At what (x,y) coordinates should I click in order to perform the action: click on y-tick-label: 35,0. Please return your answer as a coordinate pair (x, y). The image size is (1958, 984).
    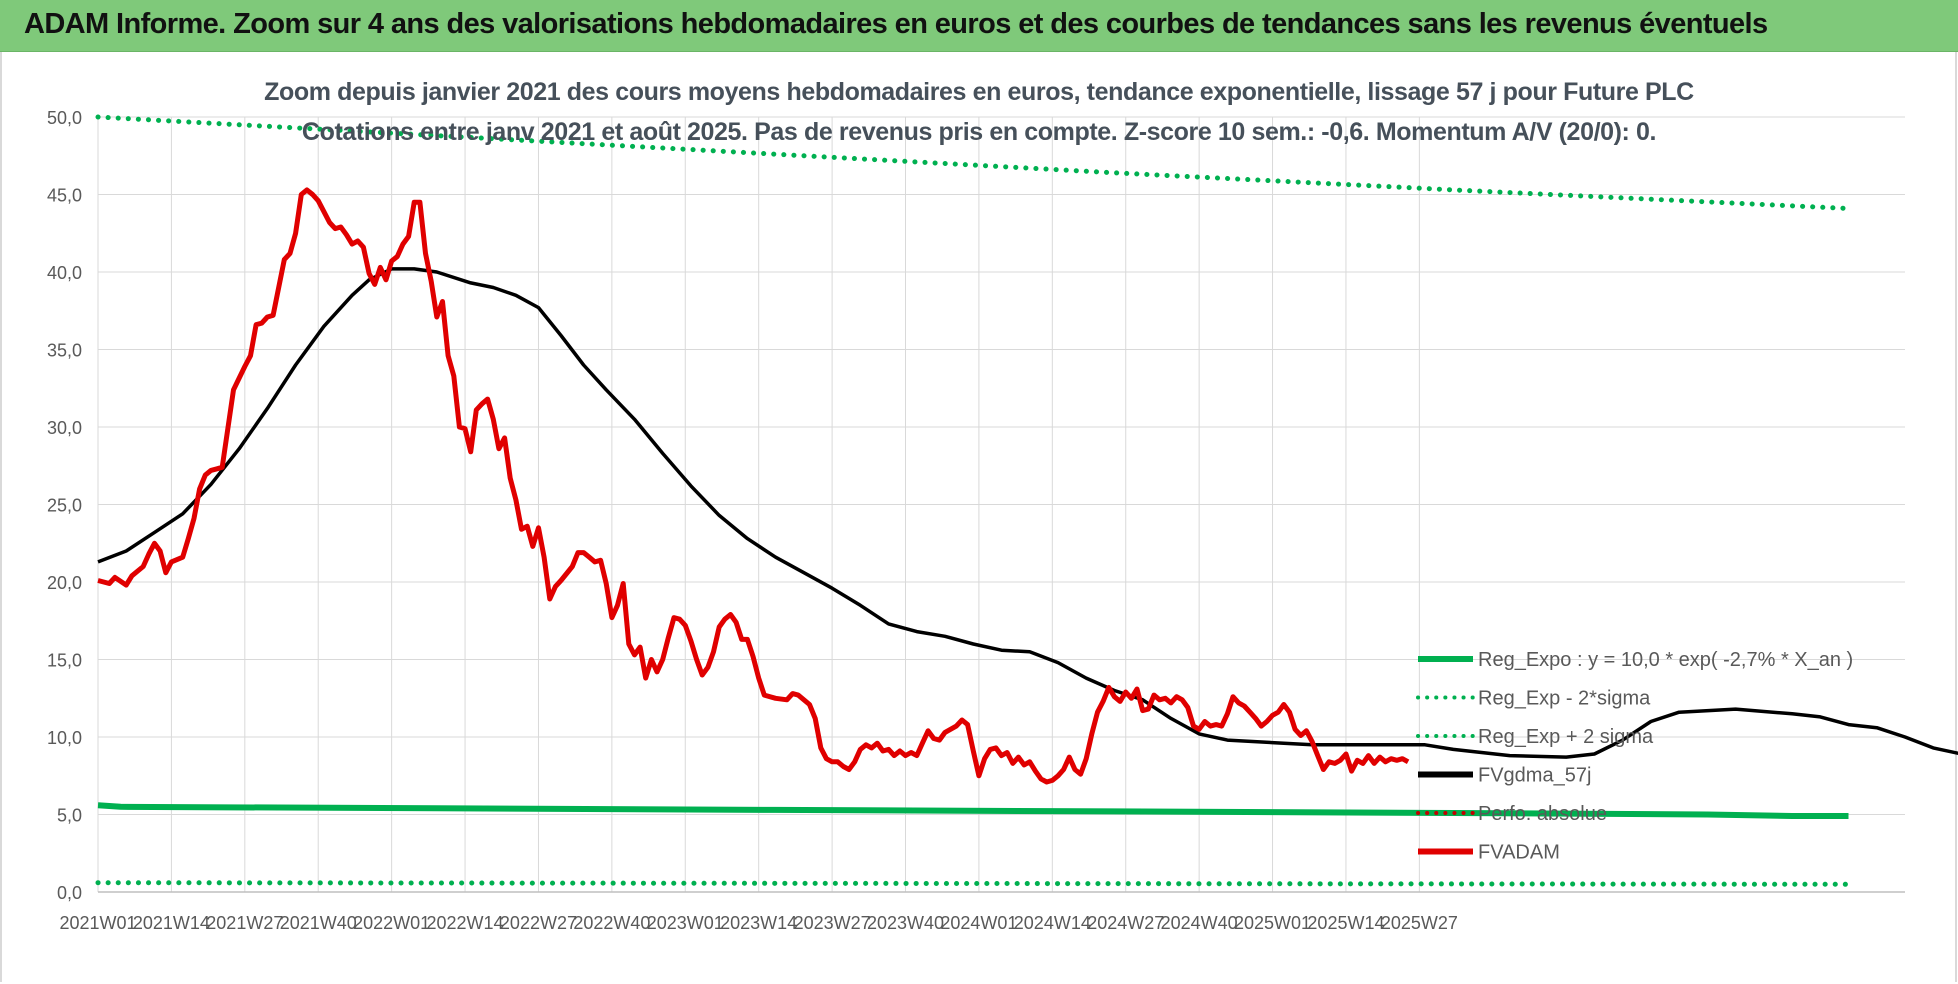
    Looking at the image, I should click on (64, 351).